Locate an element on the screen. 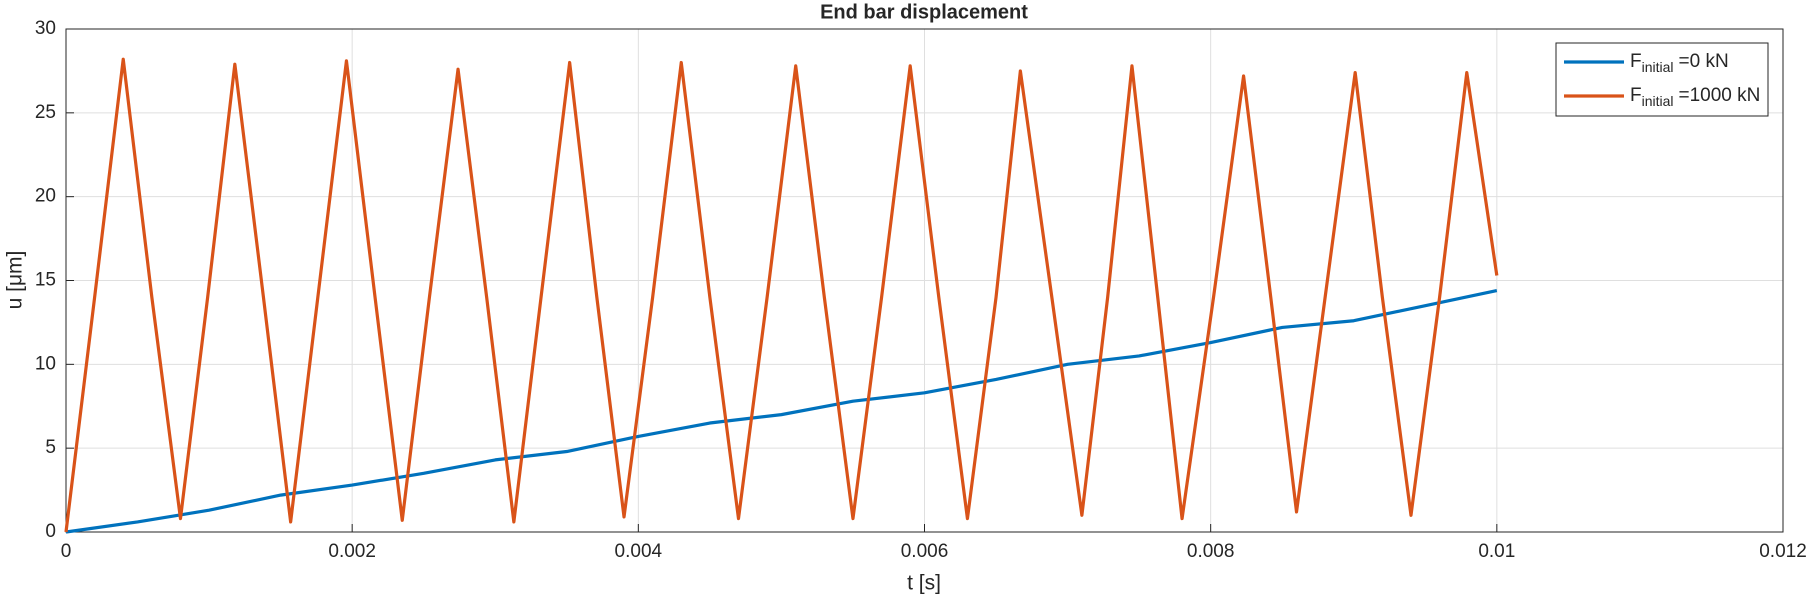  x-tick-label: 0.002 is located at coordinates (352, 551).